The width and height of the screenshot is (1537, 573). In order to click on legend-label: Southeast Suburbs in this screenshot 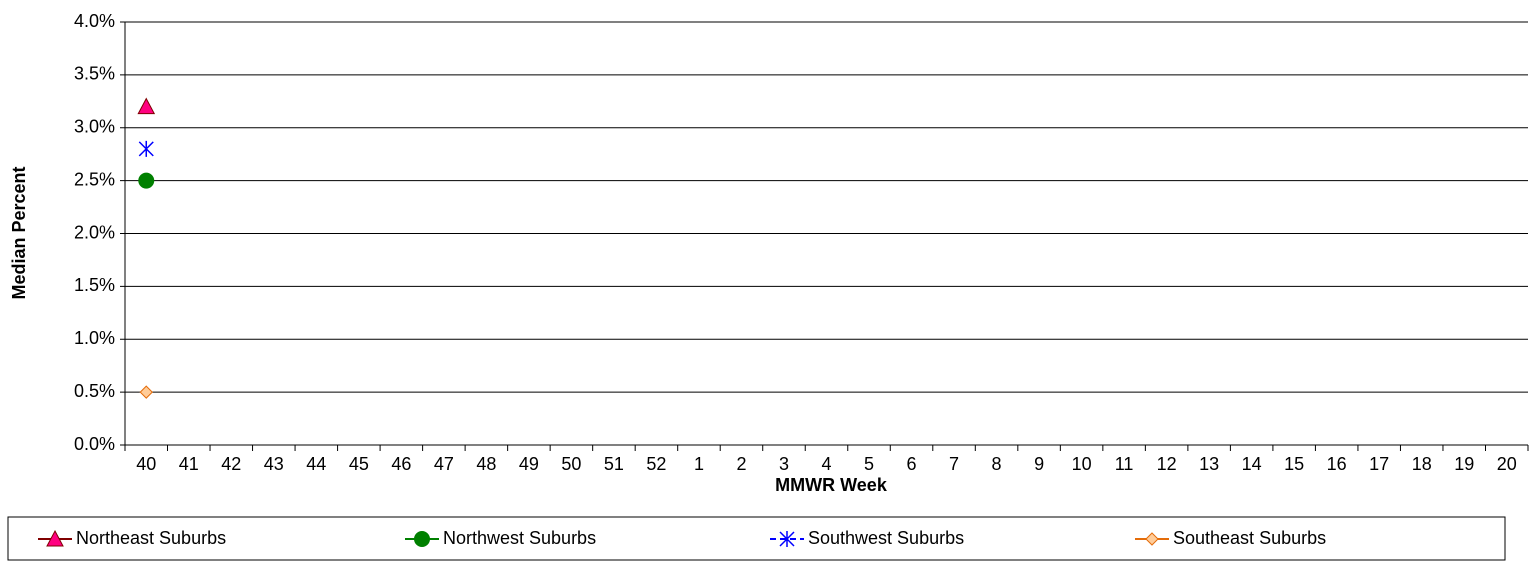, I will do `click(1249, 538)`.